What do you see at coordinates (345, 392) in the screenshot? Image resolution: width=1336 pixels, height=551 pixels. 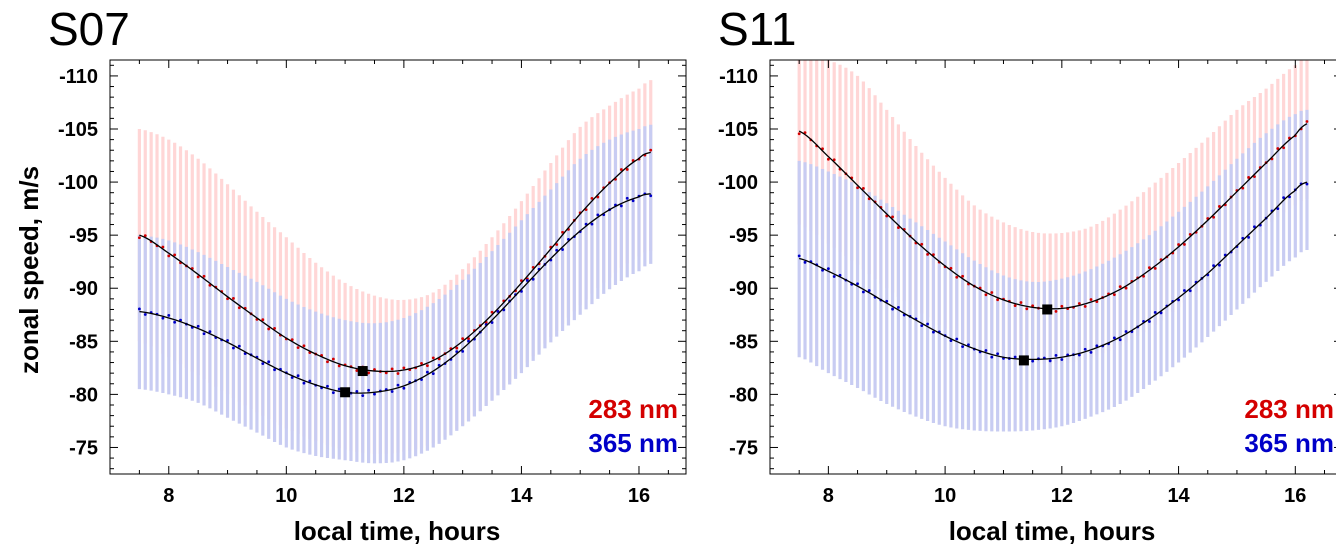 I see `minimum-marker-365nm` at bounding box center [345, 392].